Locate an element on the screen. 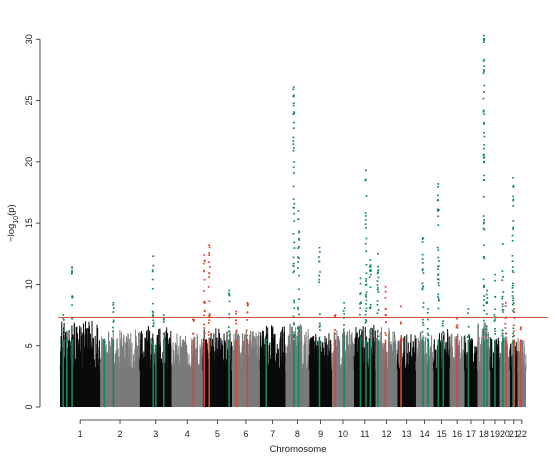 This screenshot has width=555, height=460. chromosome-7-points is located at coordinates (272, 366).